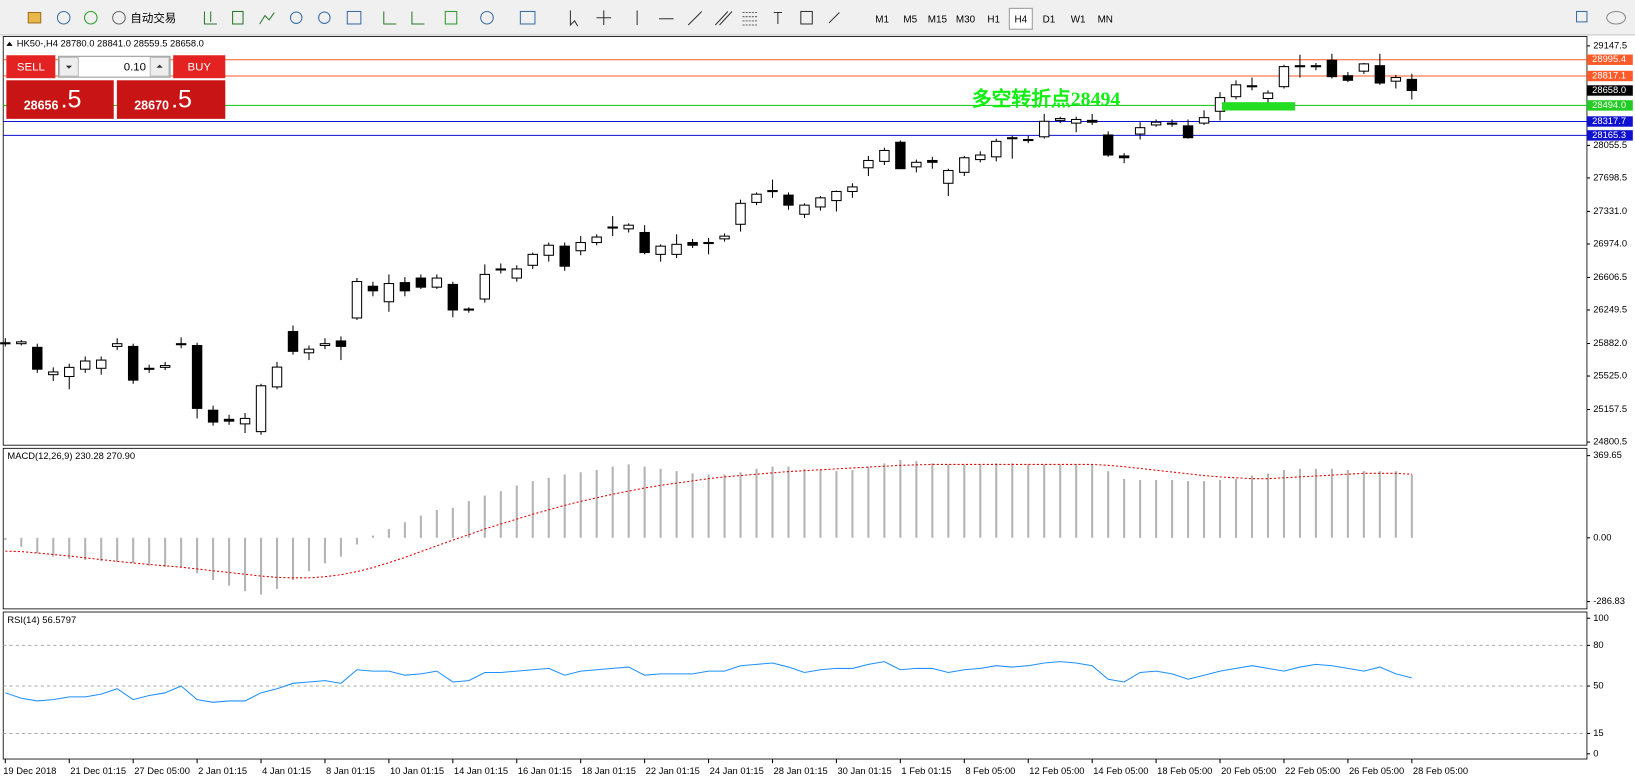 This screenshot has height=783, width=1635. Describe the element at coordinates (29, 771) in the screenshot. I see `x-tick-label: 19 Dec 2018` at that location.